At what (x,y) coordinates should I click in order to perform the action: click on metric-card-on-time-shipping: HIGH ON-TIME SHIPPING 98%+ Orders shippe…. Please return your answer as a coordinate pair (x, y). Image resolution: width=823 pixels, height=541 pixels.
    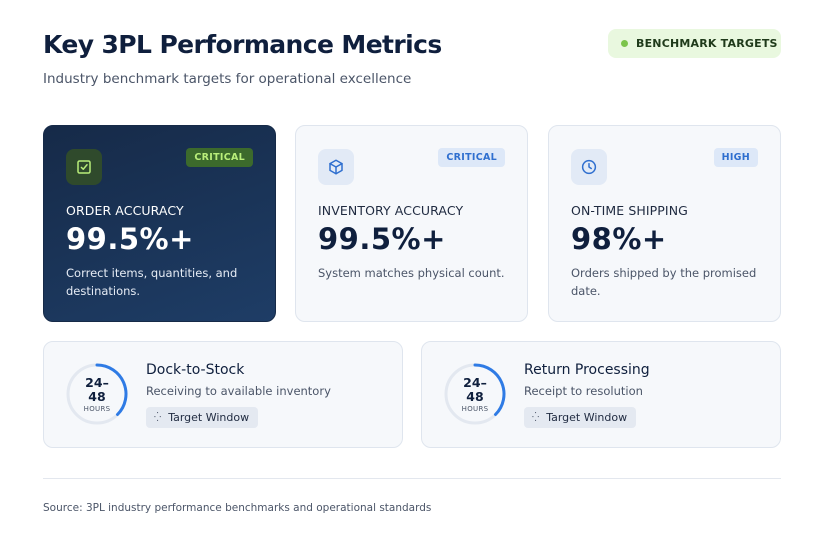
    Looking at the image, I should click on (664, 223).